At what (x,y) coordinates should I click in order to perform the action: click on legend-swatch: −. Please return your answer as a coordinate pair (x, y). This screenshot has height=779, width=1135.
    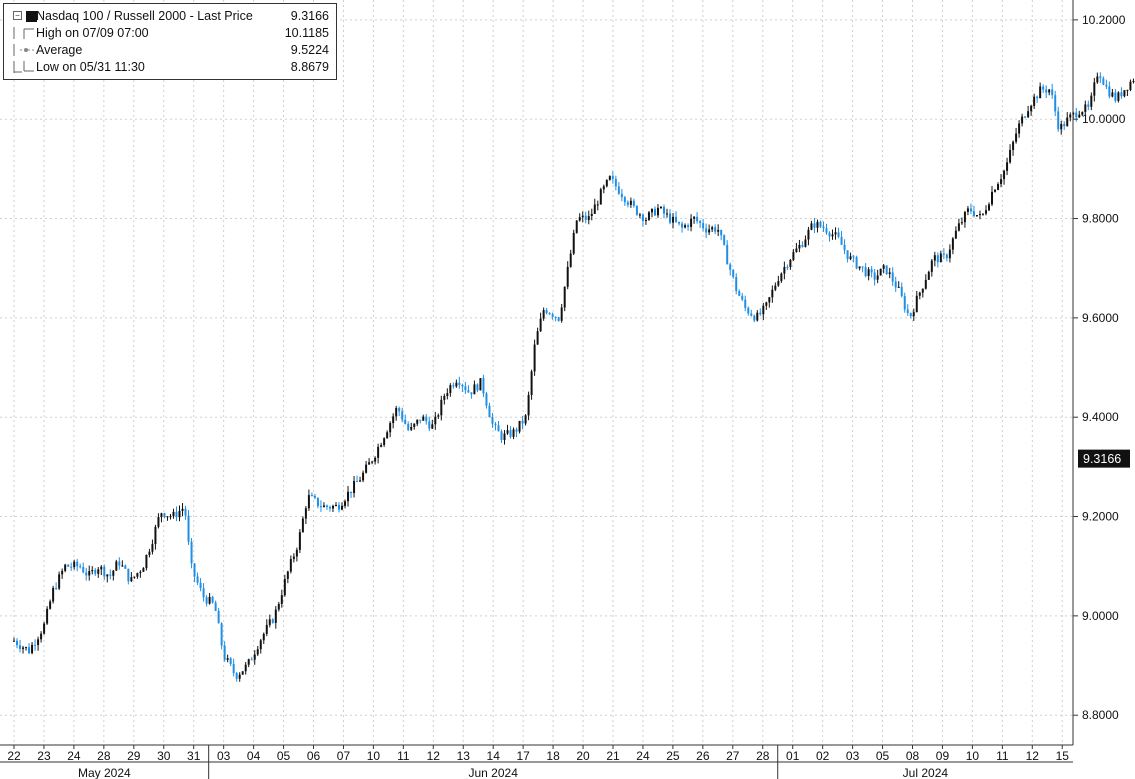
    Looking at the image, I should click on (23, 16).